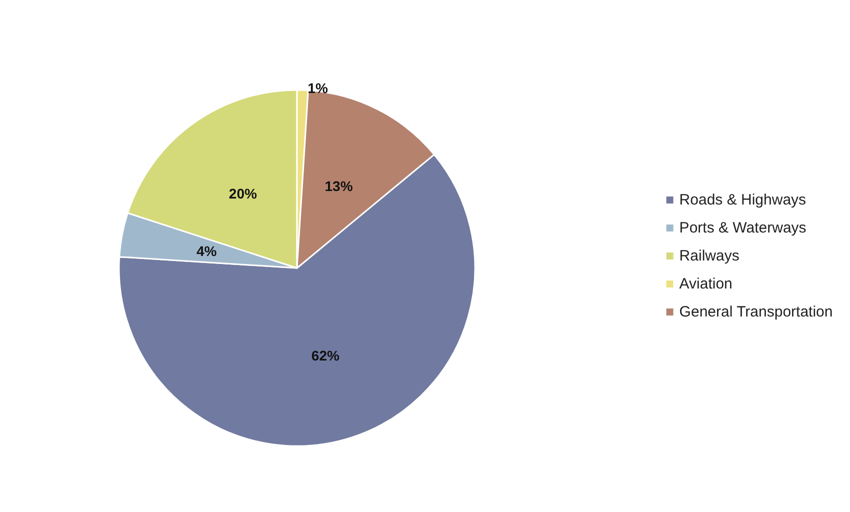 The image size is (850, 512). I want to click on legend-label: Railways, so click(709, 256).